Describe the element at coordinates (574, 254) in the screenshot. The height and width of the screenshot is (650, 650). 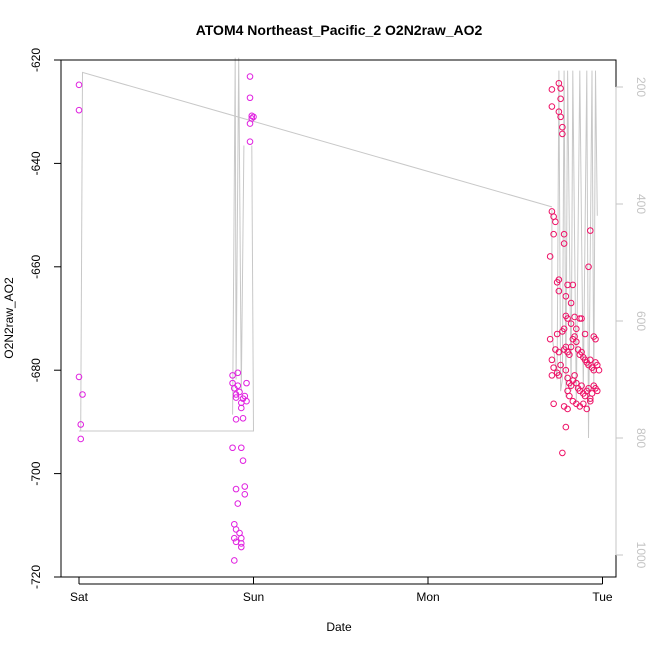
I see `depth-line-tue` at that location.